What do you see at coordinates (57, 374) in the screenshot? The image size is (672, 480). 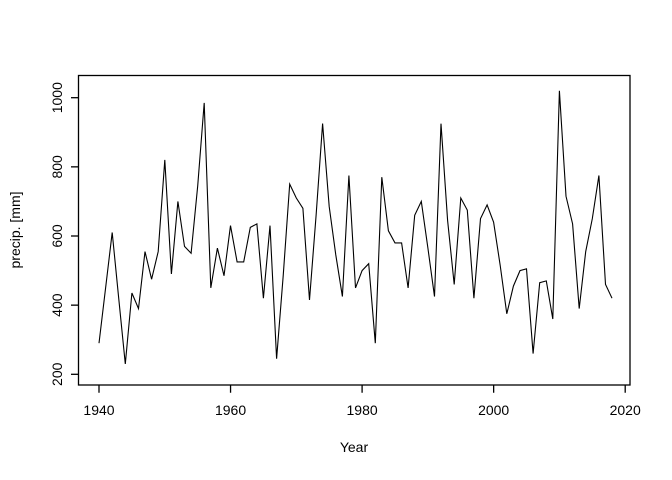 I see `y-tick-label: 200` at bounding box center [57, 374].